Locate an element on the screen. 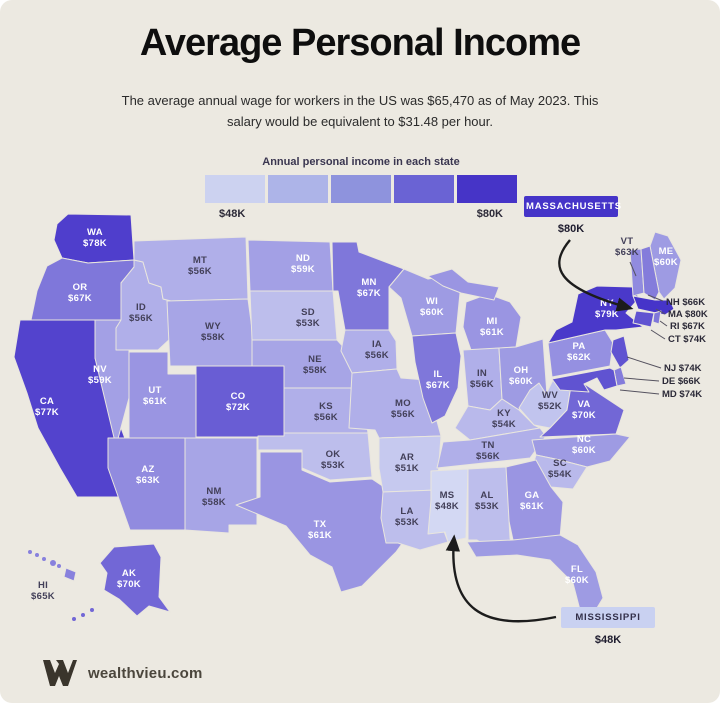 The image size is (720, 703). legend-color-scale is located at coordinates (361, 189).